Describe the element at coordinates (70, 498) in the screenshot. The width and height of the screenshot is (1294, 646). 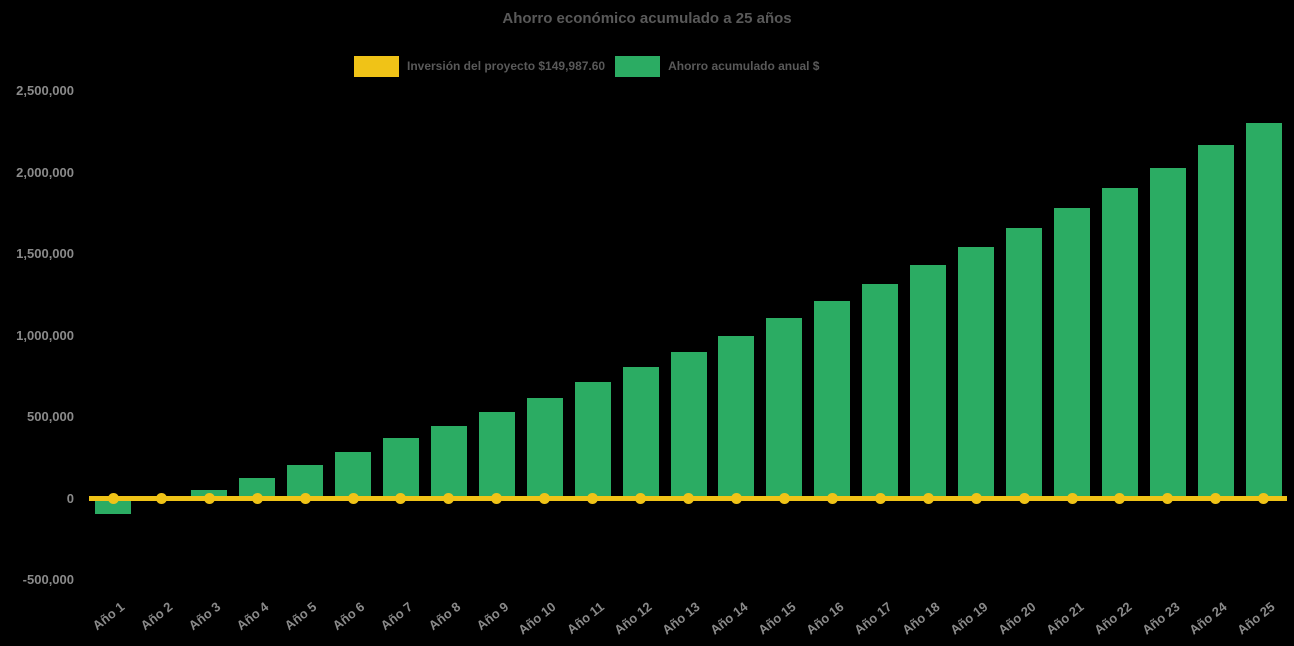
I see `y-axis-tick-label: 0` at that location.